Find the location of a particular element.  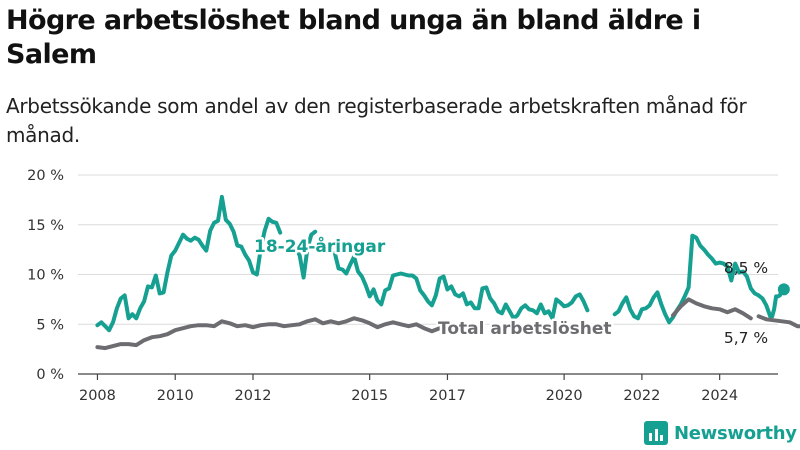

x-tick-label: 2012 is located at coordinates (253, 396).